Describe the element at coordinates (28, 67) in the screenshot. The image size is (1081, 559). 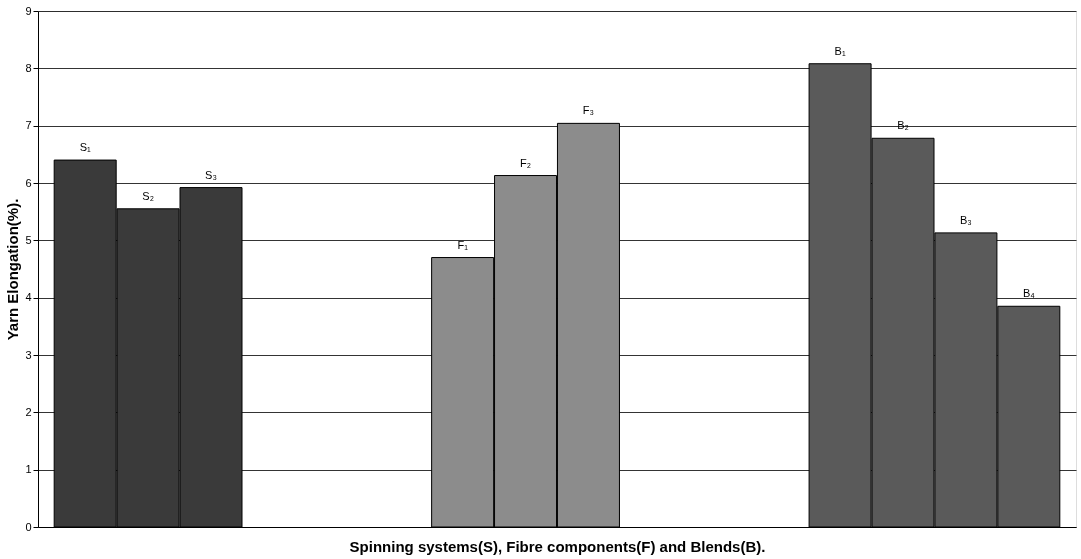
I see `y-tick-label: 8` at that location.